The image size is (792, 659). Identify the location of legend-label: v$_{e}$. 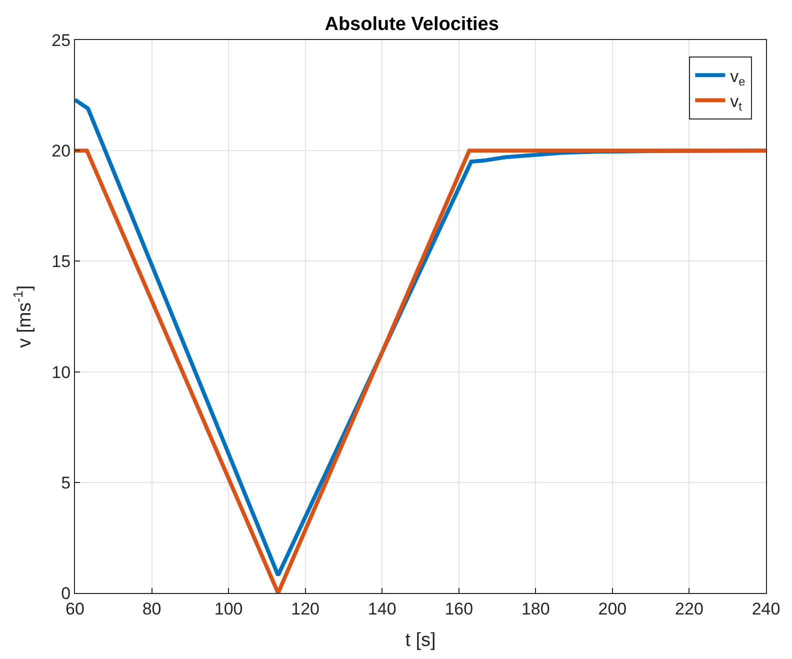
(738, 77).